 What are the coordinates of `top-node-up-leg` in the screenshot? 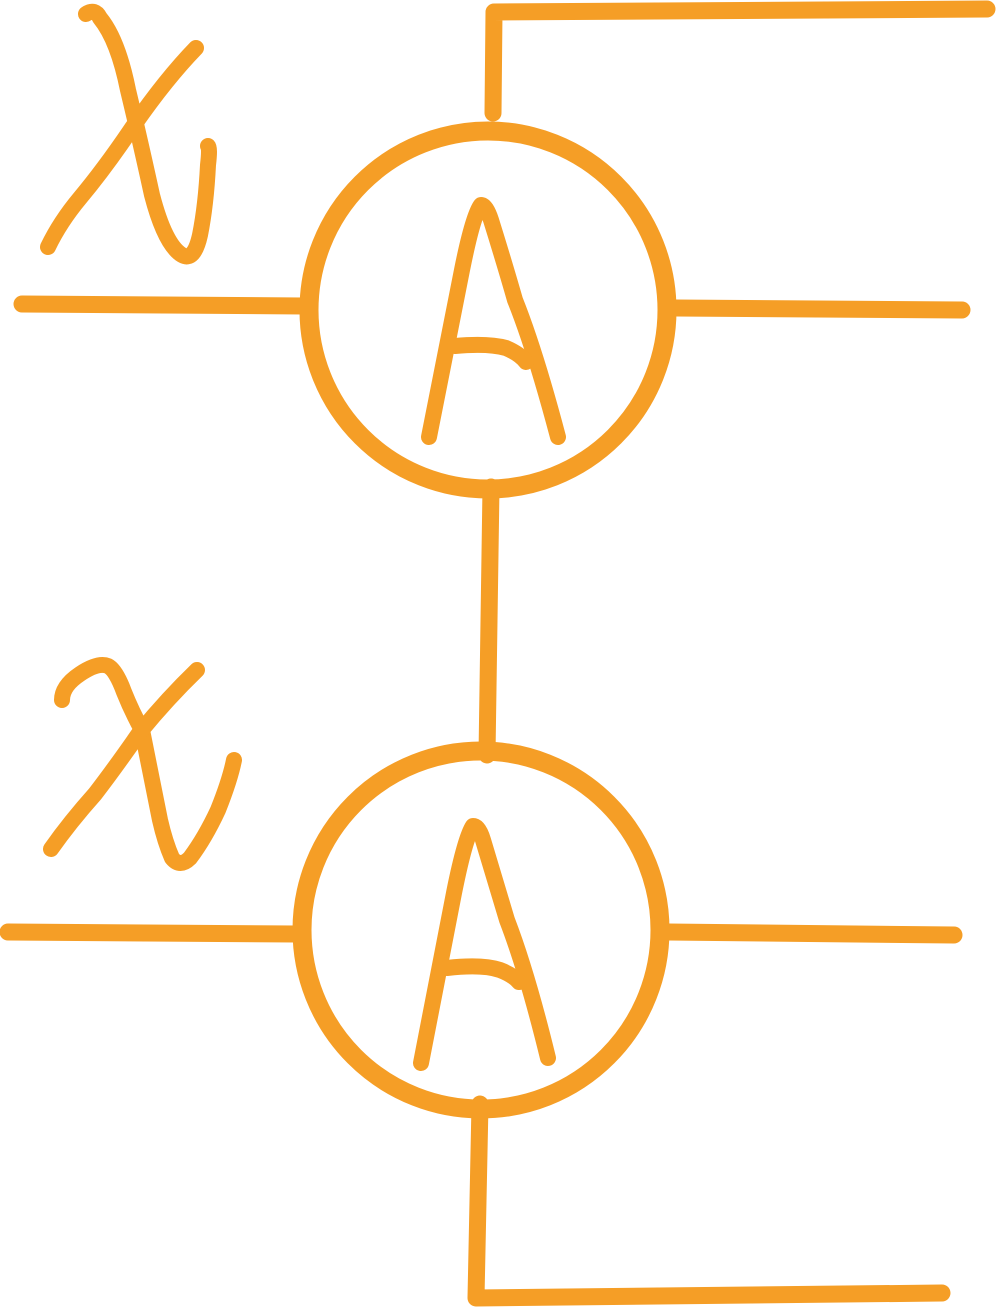 It's located at (740, 61).